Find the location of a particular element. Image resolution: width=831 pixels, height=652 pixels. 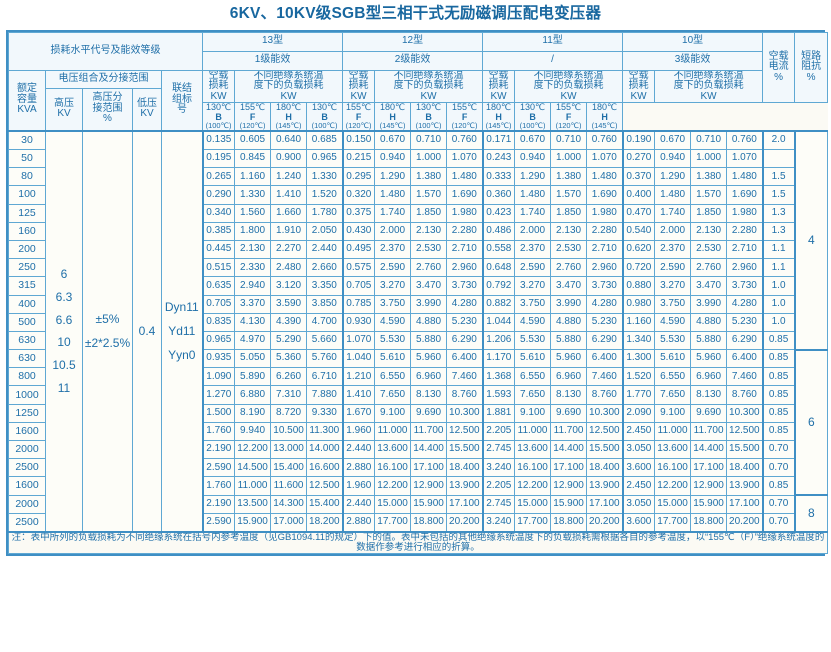

cell-no-load-current: 1.5 is located at coordinates (778, 177).